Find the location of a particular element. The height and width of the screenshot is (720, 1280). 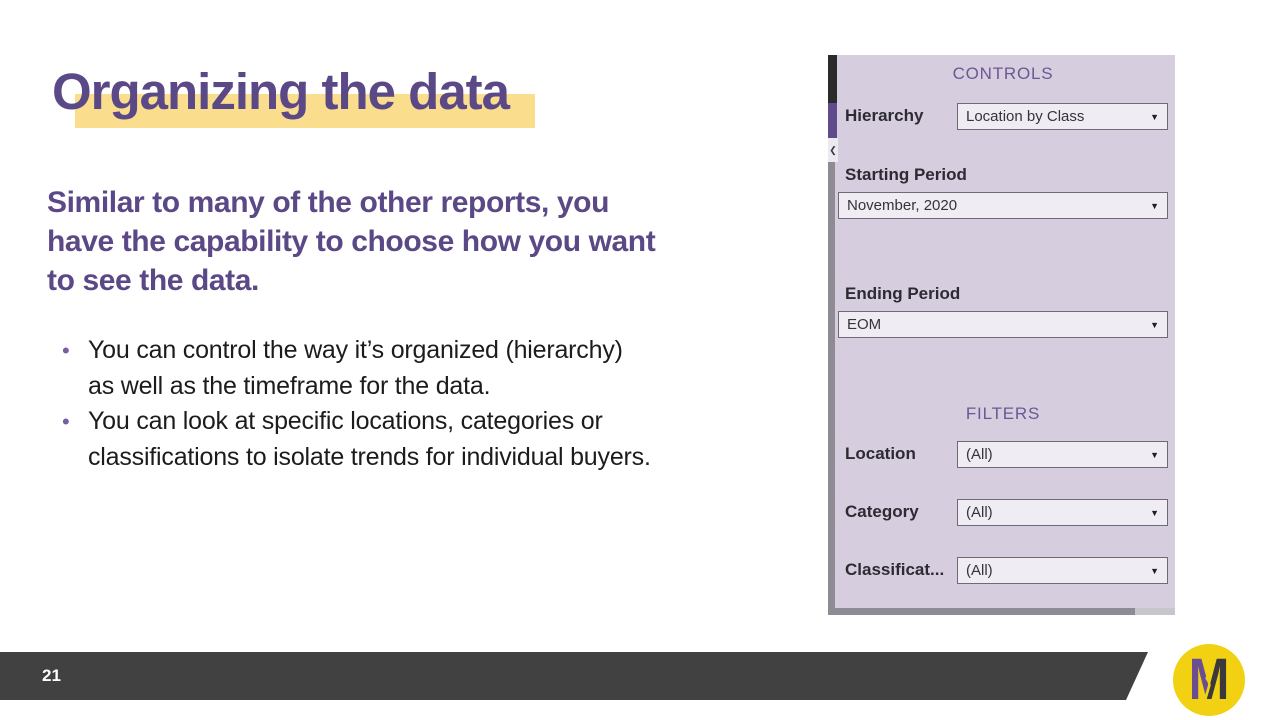

scrollbar-thumb is located at coordinates (1155, 611).